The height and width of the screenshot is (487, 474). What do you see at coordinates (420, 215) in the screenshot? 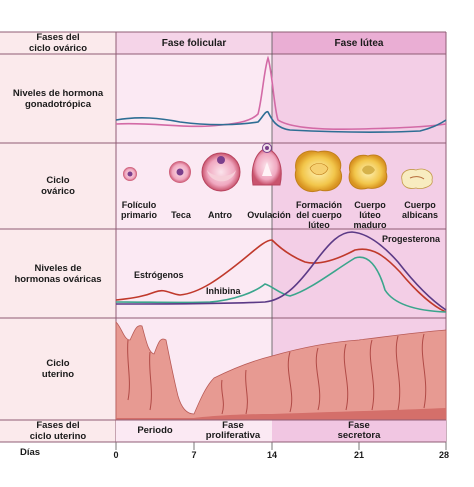
I see `corpus-albicans-label-line2: albicans` at bounding box center [420, 215].